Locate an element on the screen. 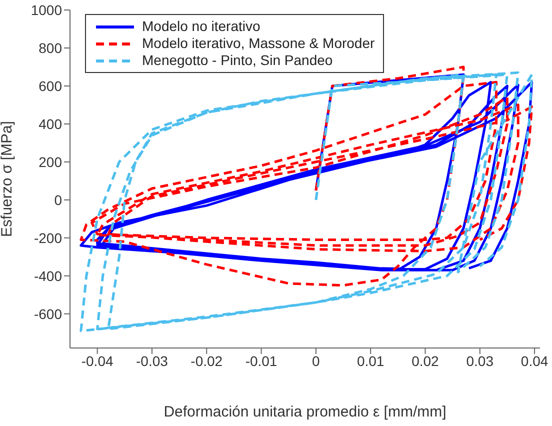  x-tick-label: 0.02 is located at coordinates (426, 360).